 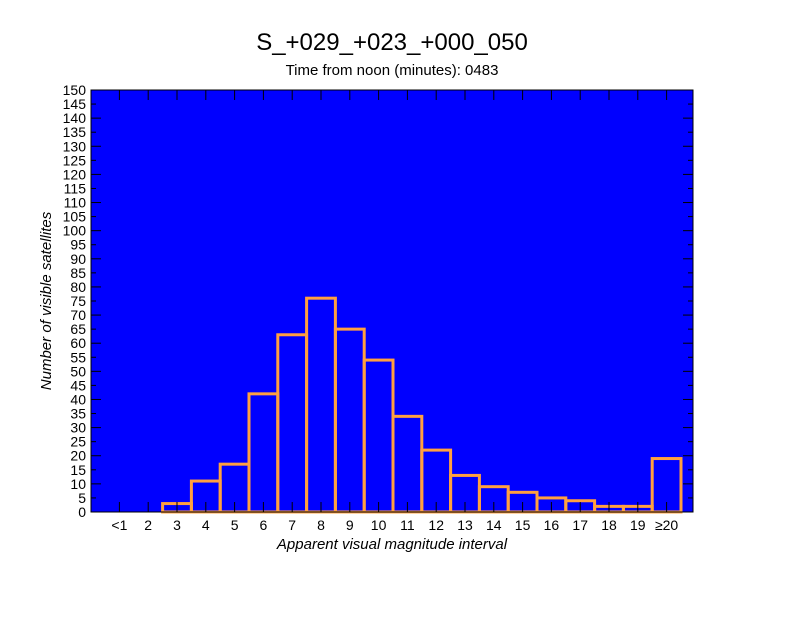 I want to click on y-tick-label: 100, so click(x=75, y=231).